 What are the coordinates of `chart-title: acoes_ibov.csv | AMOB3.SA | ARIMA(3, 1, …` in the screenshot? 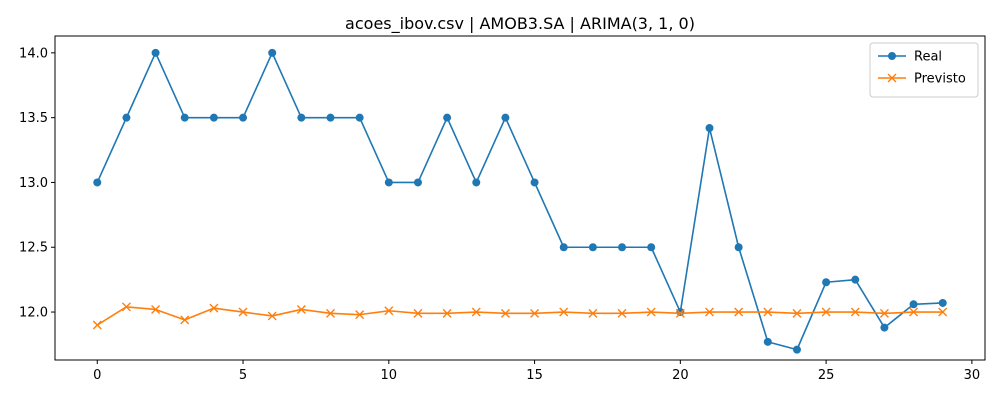 It's located at (520, 24).